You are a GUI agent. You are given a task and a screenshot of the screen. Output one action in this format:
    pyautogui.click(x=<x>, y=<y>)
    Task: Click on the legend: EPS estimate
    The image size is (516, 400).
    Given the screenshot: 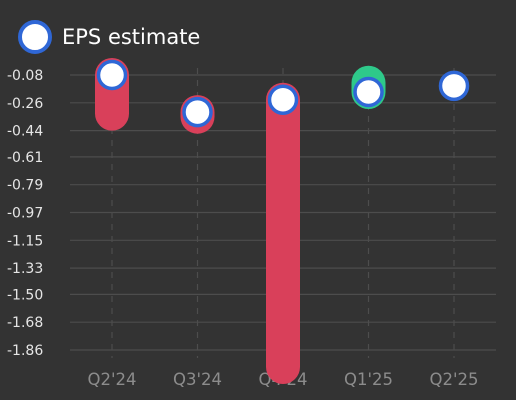 What is the action you would take?
    pyautogui.click(x=109, y=37)
    